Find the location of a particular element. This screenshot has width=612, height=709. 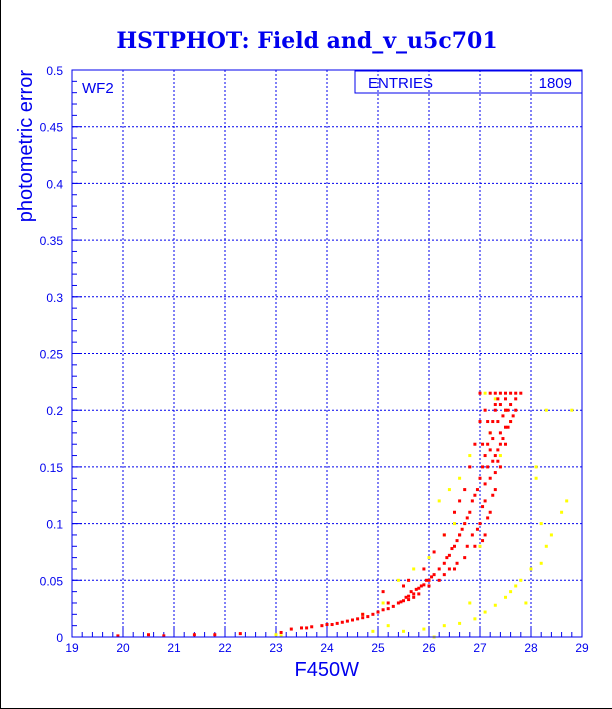

x-tick-label: 21 is located at coordinates (174, 648).